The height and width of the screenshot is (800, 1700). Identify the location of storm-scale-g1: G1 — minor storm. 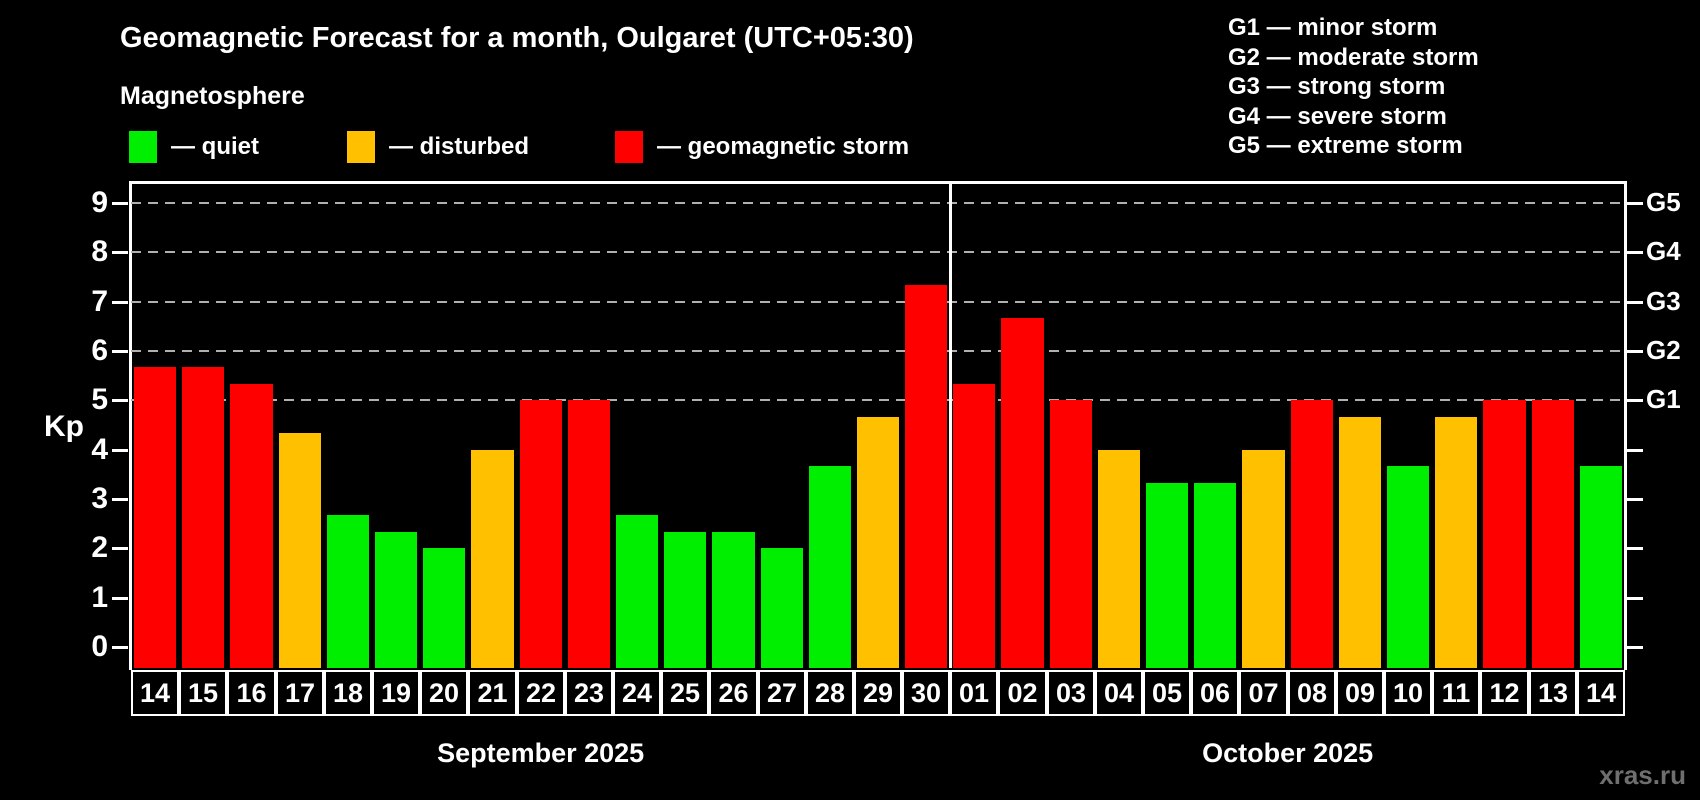
(1333, 27).